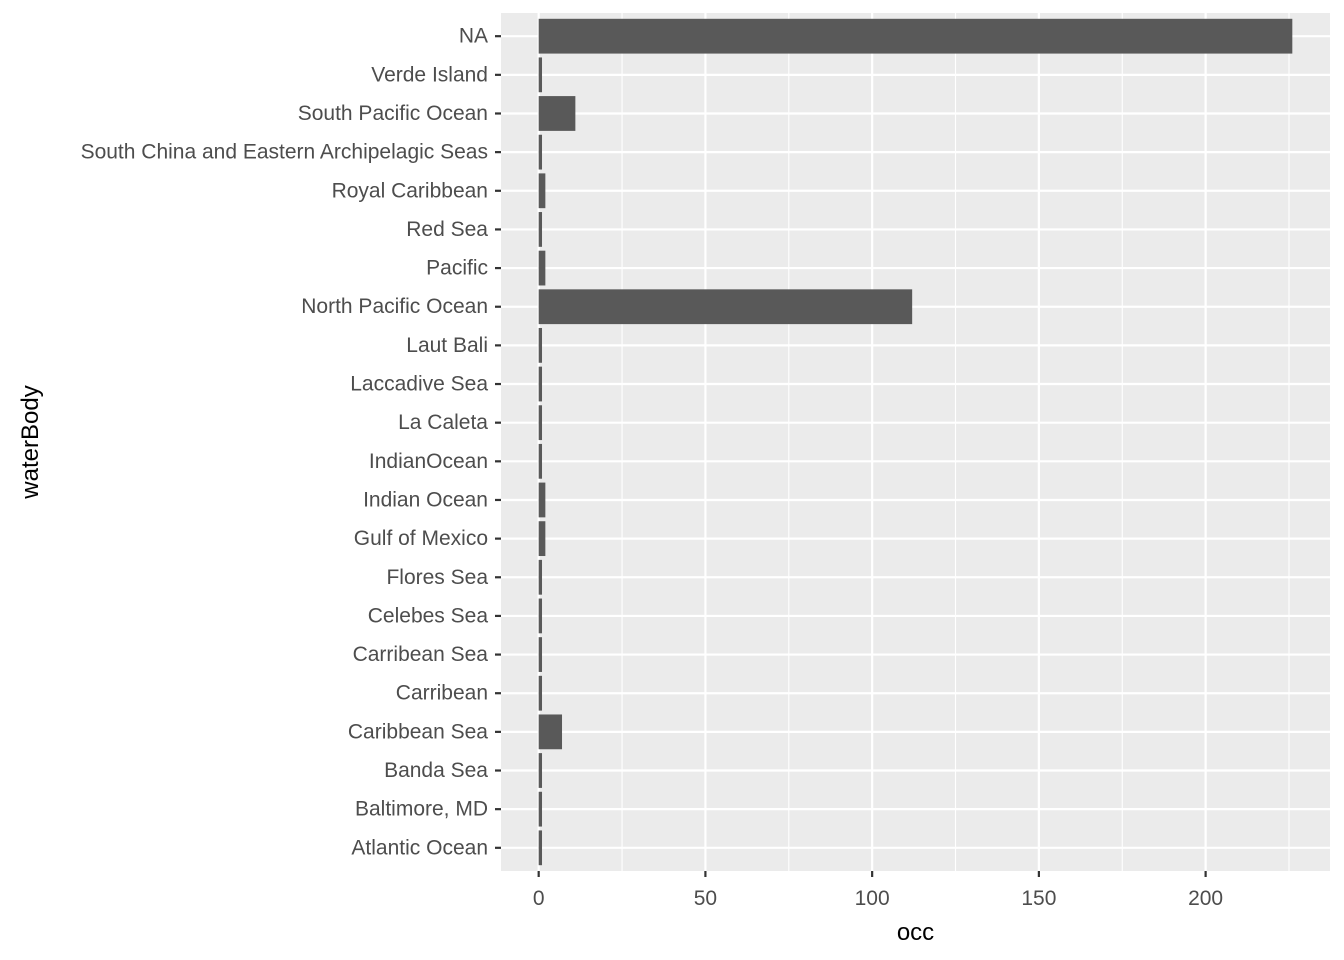  What do you see at coordinates (394, 306) in the screenshot?
I see `y-tick-label: North Pacific Ocean` at bounding box center [394, 306].